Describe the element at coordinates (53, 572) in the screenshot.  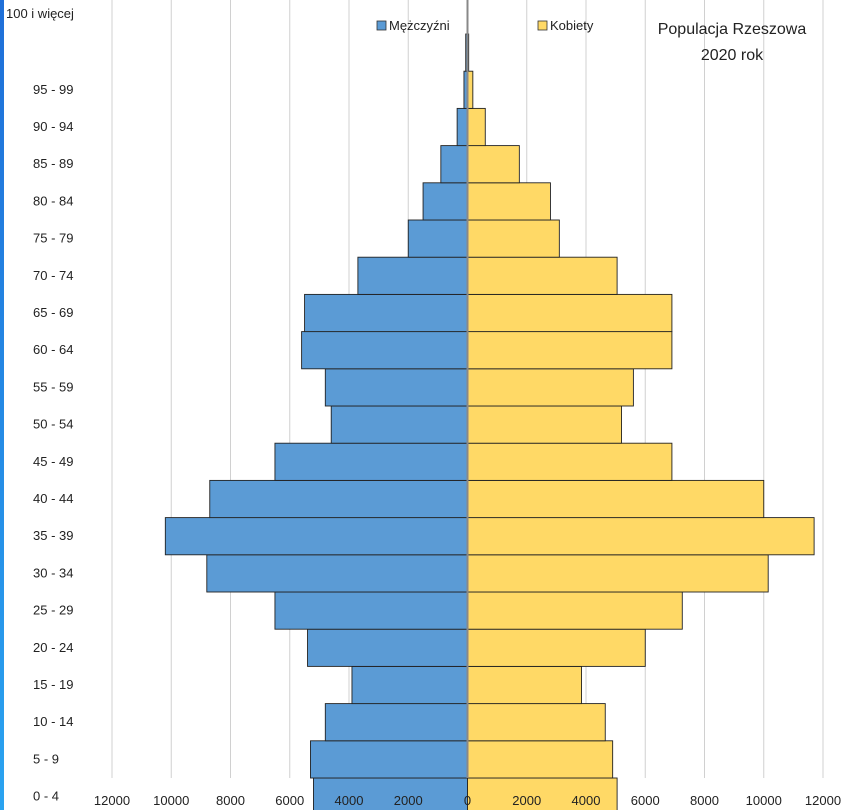
I see `y-tick-label: 30 - 34` at that location.